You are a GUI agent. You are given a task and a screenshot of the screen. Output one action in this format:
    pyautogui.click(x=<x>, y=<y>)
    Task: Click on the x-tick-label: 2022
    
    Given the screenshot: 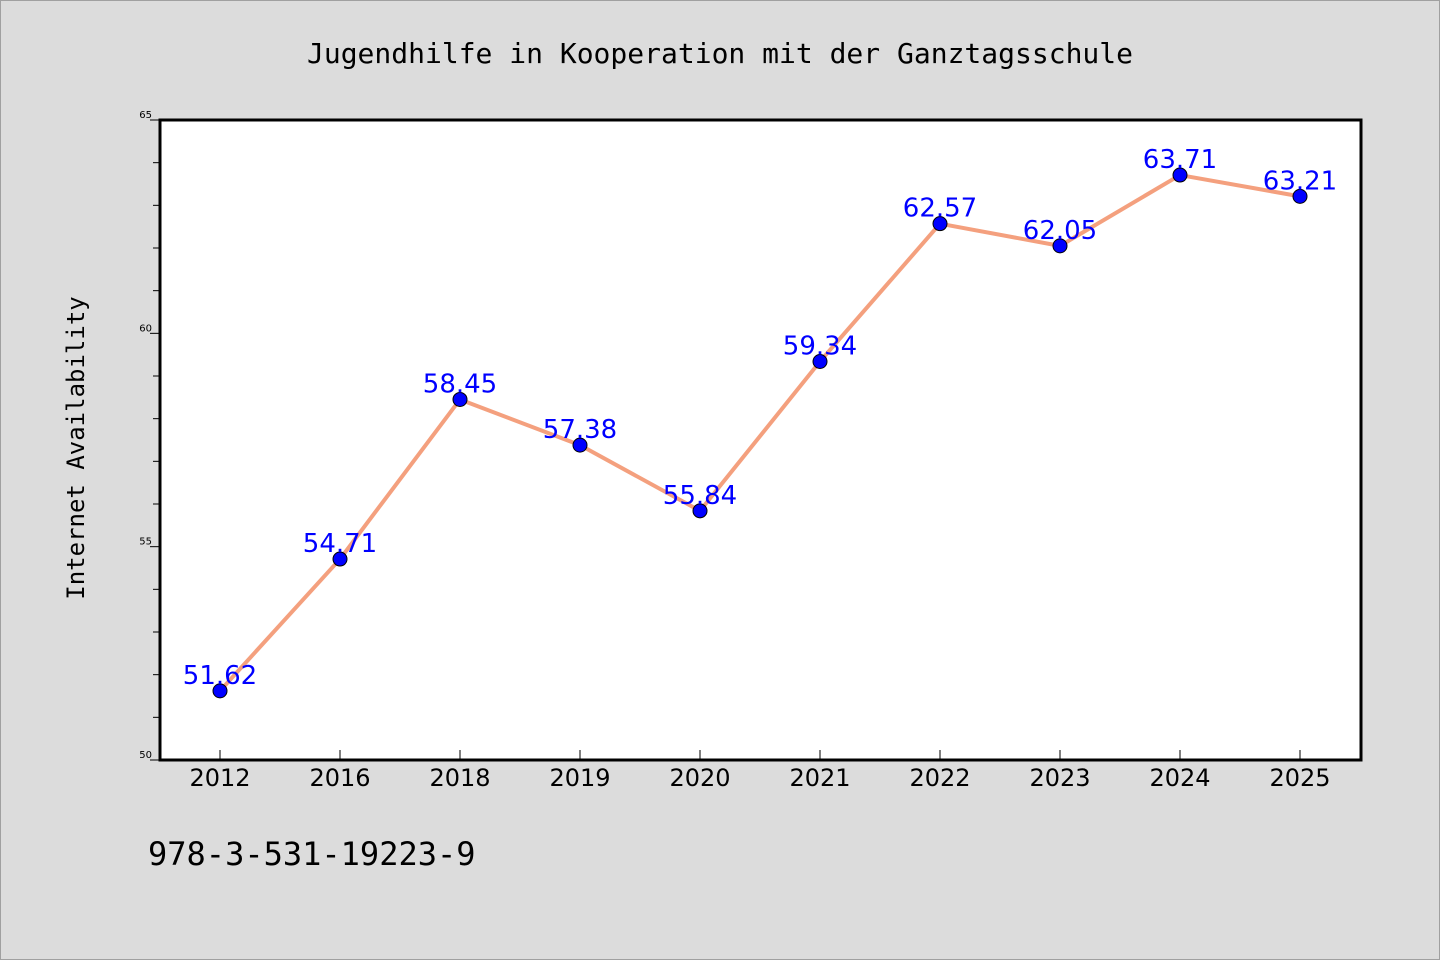 What is the action you would take?
    pyautogui.click(x=939, y=778)
    